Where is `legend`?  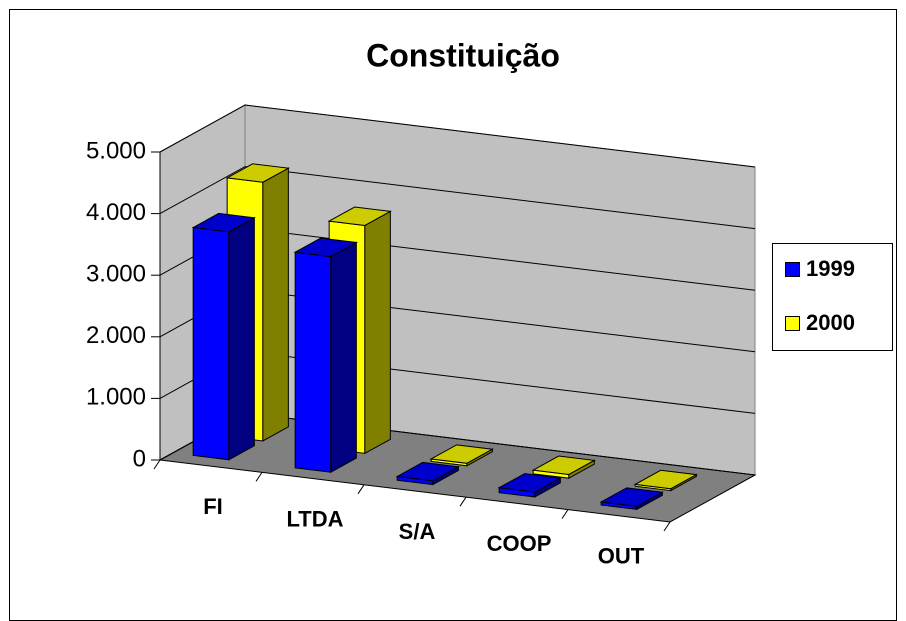
legend is located at coordinates (832, 297).